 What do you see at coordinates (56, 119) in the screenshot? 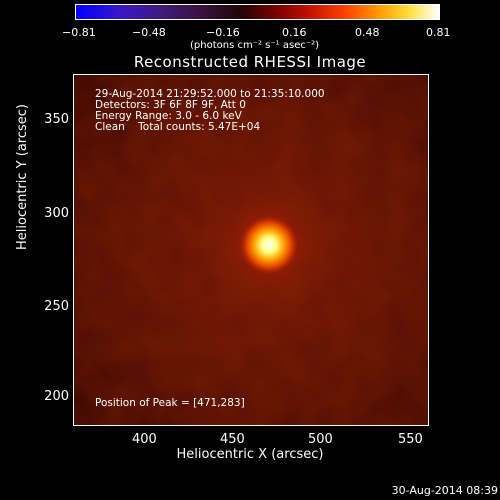
I see `y-tick: 350` at bounding box center [56, 119].